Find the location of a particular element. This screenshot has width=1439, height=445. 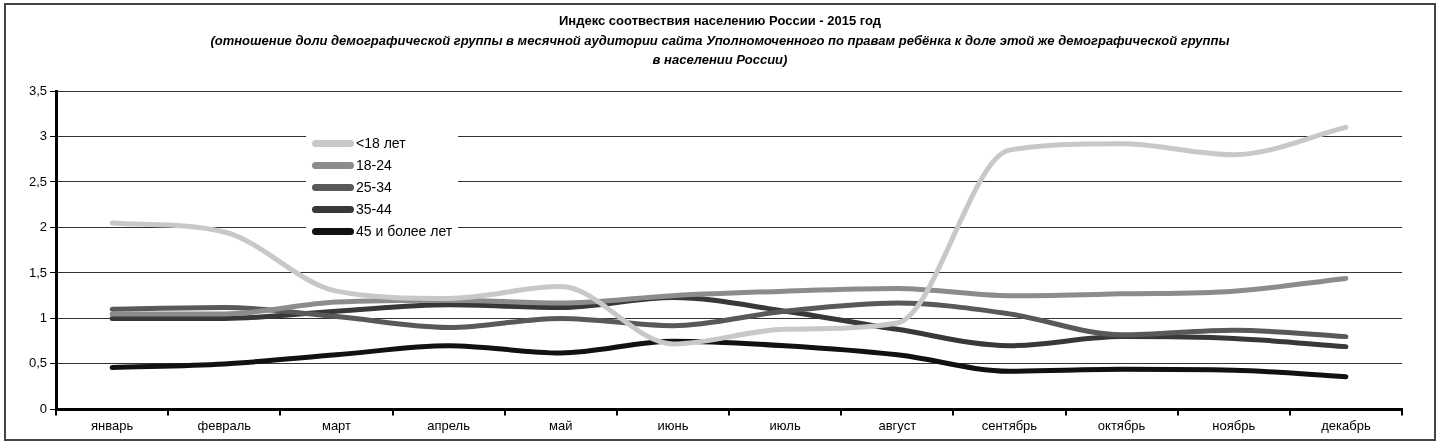

legend-label: 45 и более лет is located at coordinates (404, 231).